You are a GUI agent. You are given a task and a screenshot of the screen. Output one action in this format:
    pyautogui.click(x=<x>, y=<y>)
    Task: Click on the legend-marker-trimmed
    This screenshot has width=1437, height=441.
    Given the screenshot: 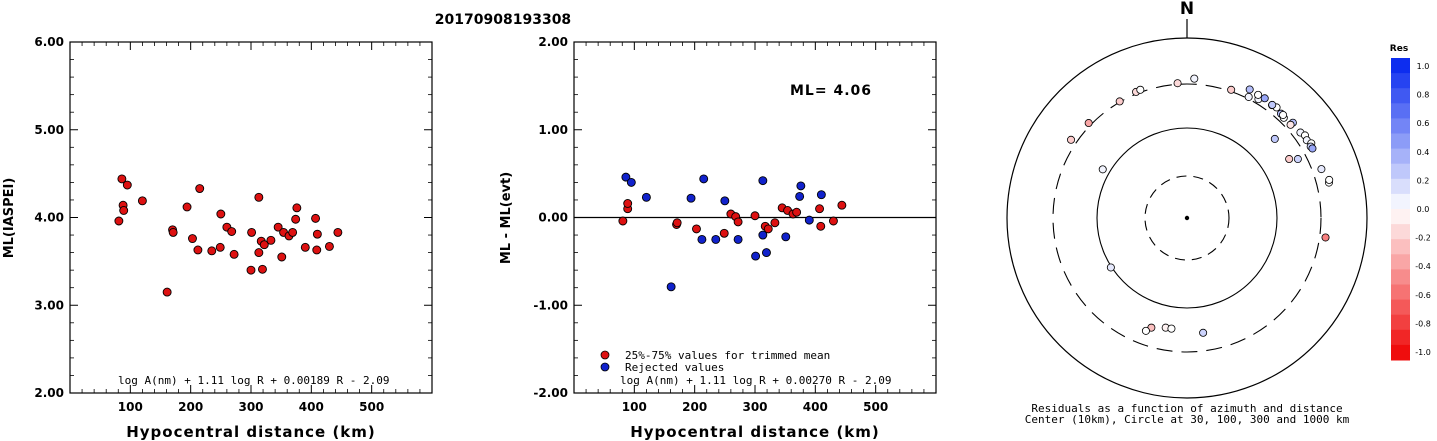 What is the action you would take?
    pyautogui.click(x=605, y=355)
    